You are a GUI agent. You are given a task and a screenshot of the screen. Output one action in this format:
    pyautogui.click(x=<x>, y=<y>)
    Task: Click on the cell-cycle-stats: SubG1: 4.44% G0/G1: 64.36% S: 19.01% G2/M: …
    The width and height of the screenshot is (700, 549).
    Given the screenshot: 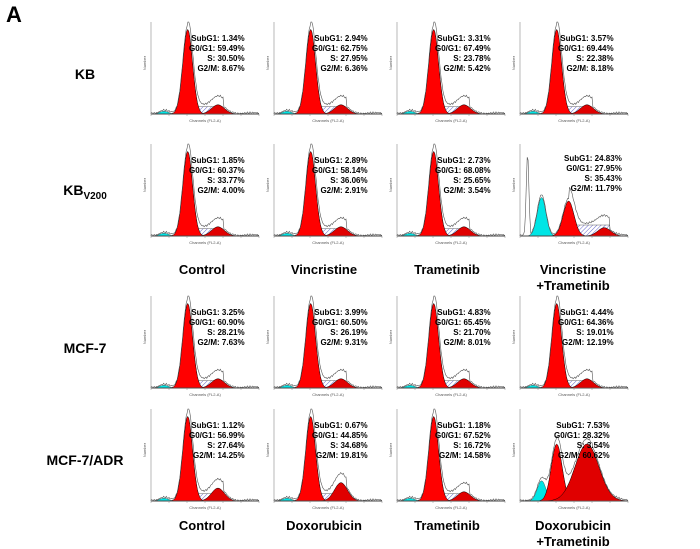 What is the action you would take?
    pyautogui.click(x=586, y=328)
    